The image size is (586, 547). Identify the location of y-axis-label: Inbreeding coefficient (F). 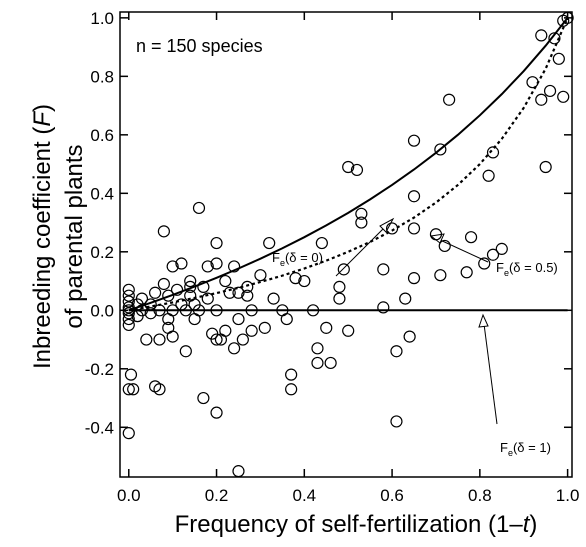
(42, 236).